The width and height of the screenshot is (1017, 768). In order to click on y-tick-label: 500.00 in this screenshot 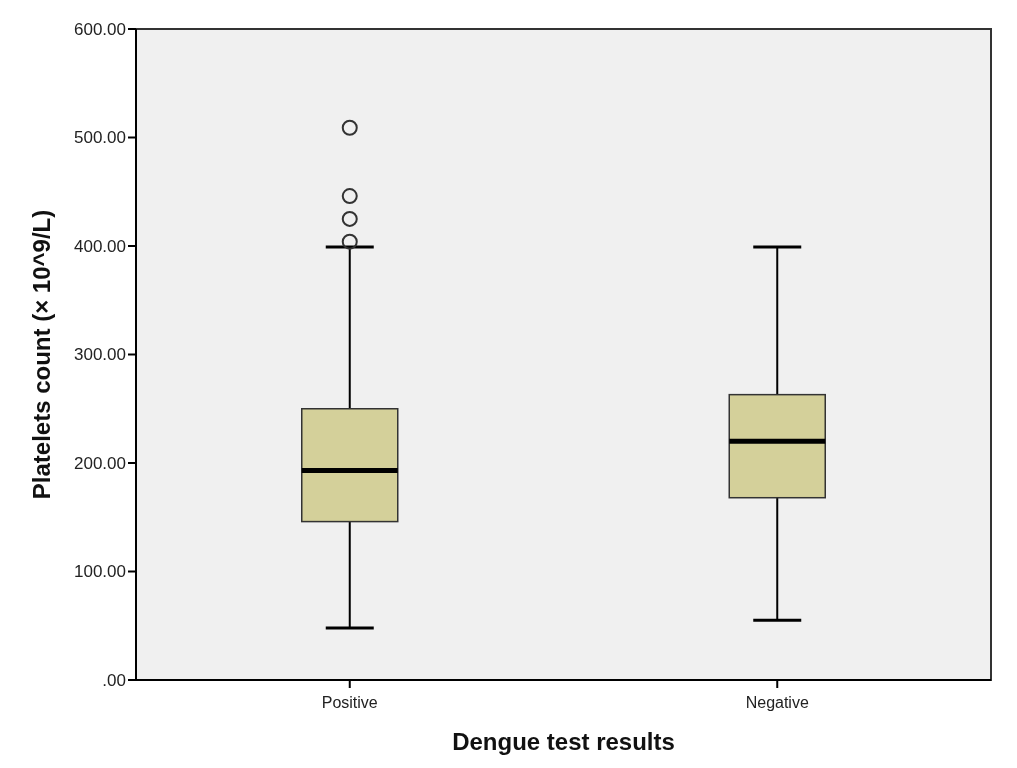, I will do `click(100, 138)`.